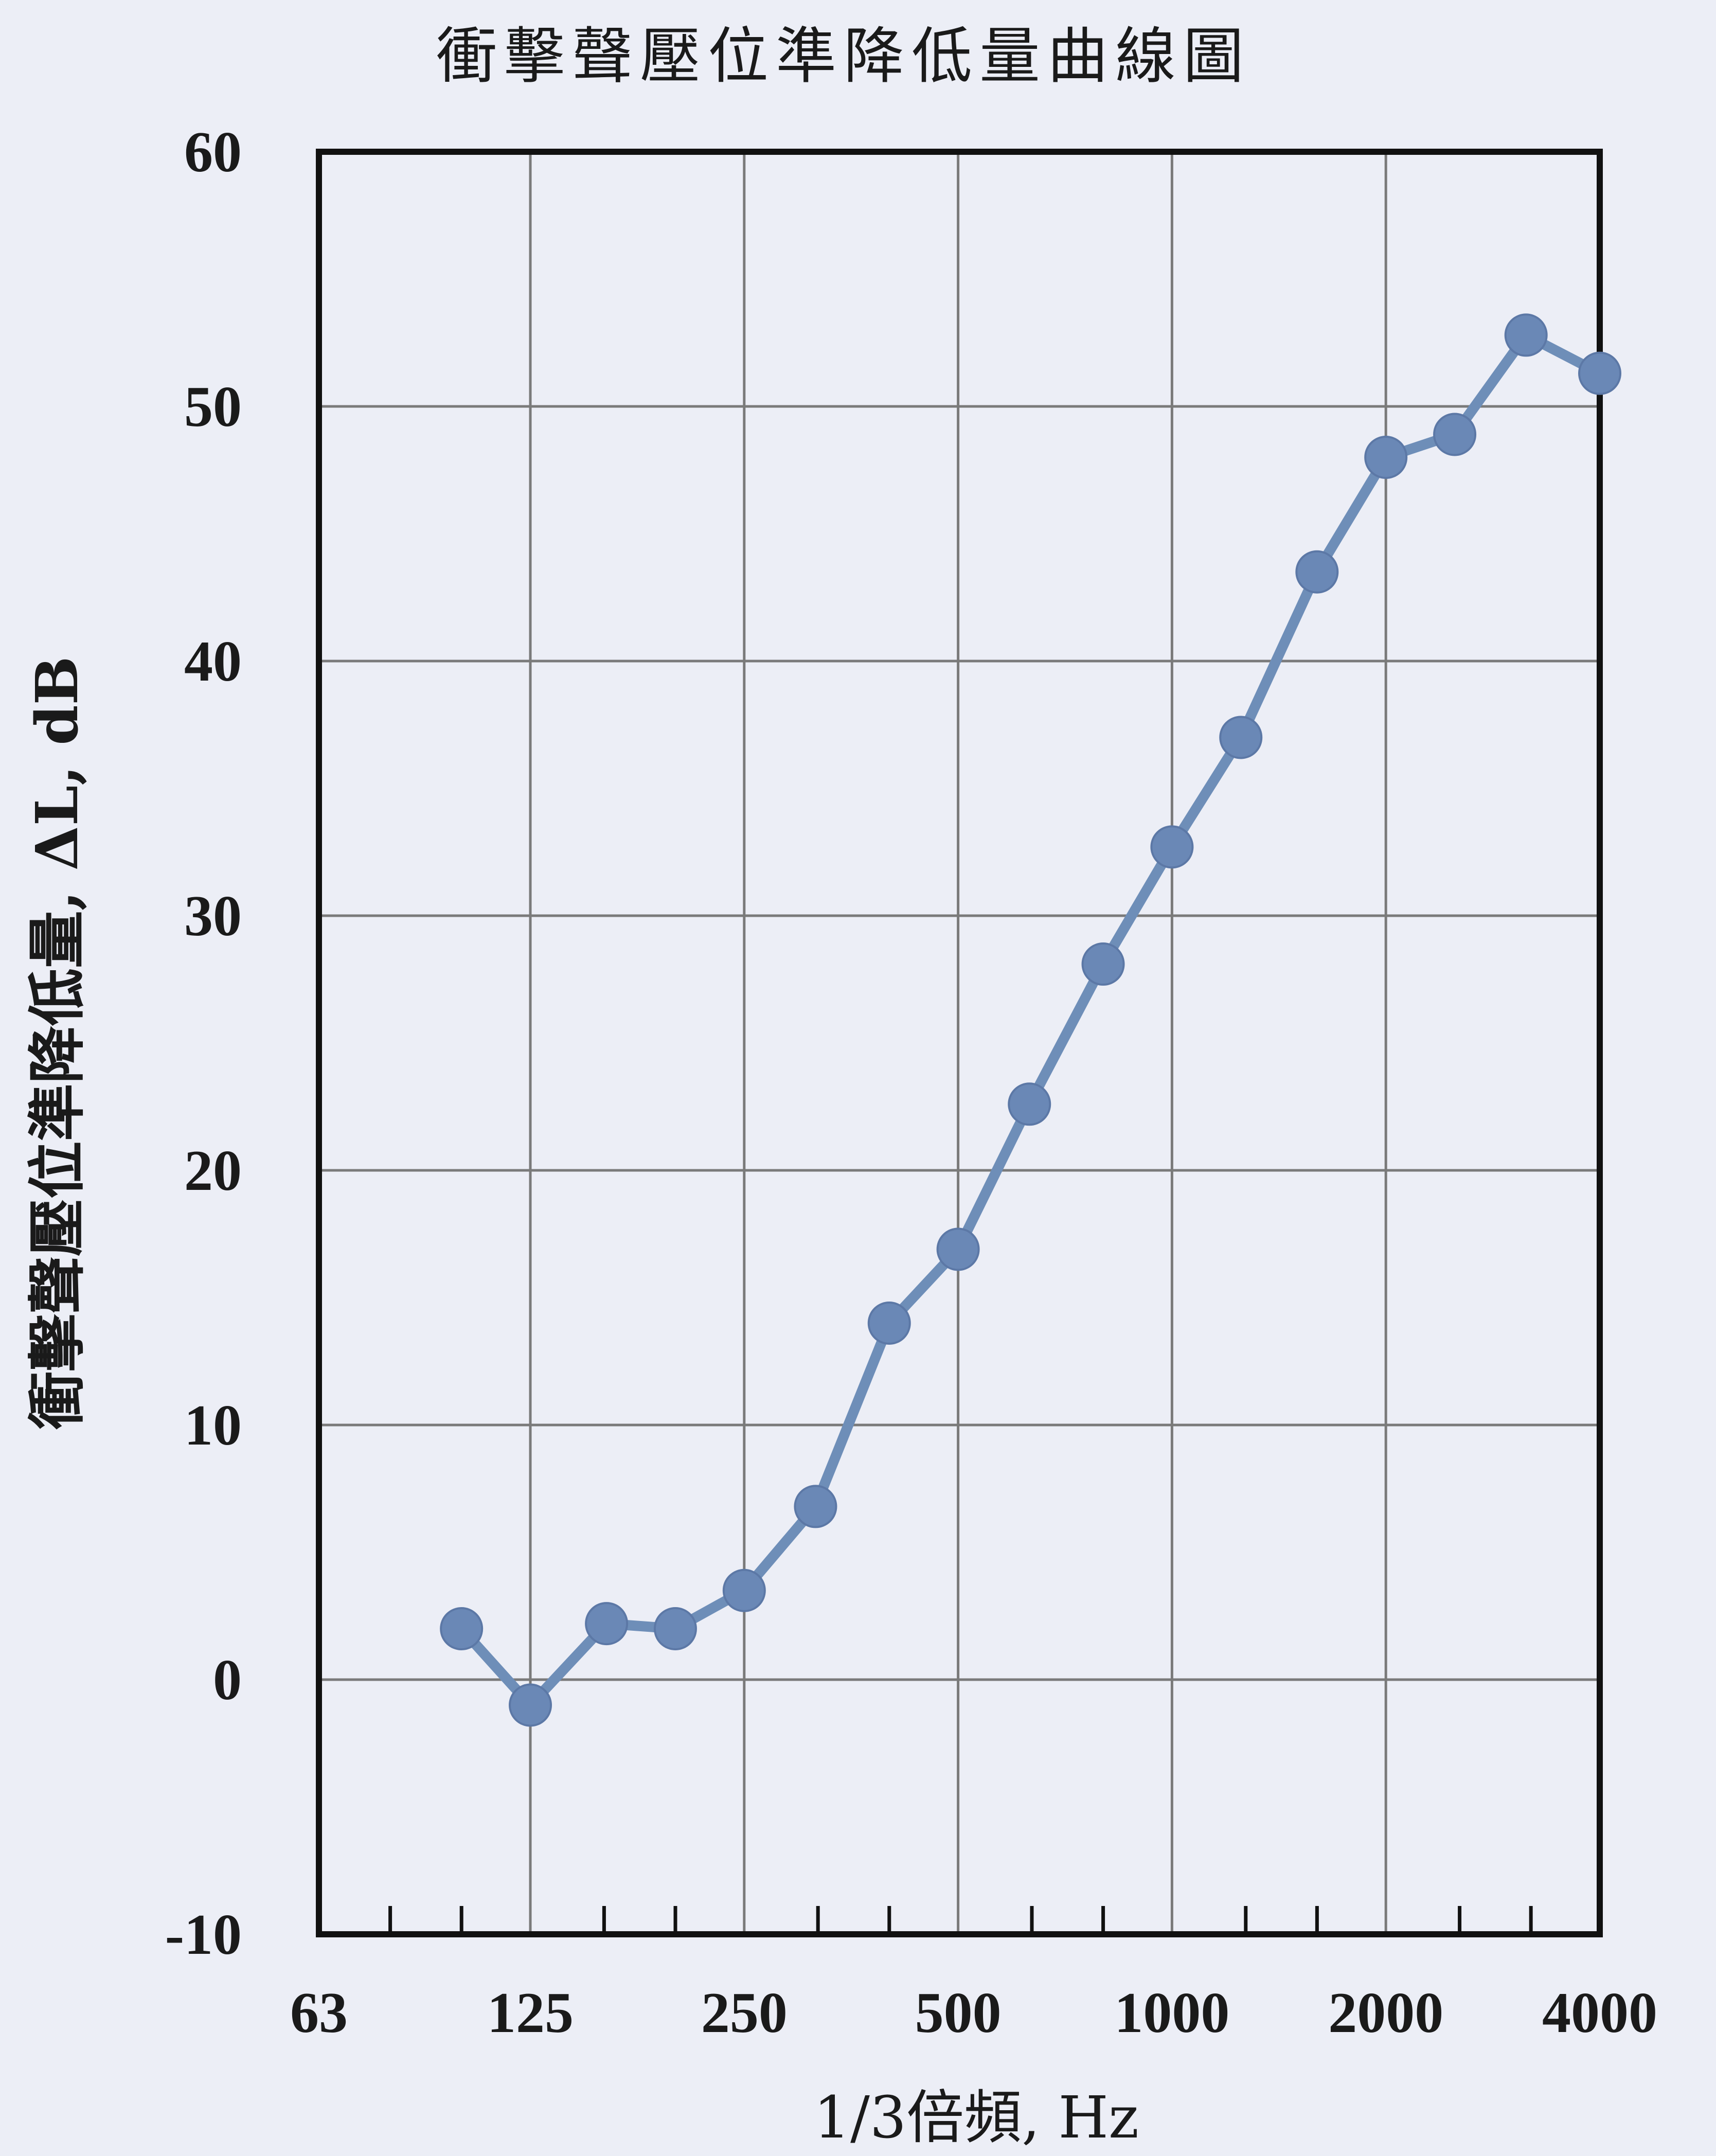 The height and width of the screenshot is (2156, 1716). Describe the element at coordinates (203, 1044) in the screenshot. I see `y-tick-labels: 60 50 40 30 20 10 0 -10` at that location.